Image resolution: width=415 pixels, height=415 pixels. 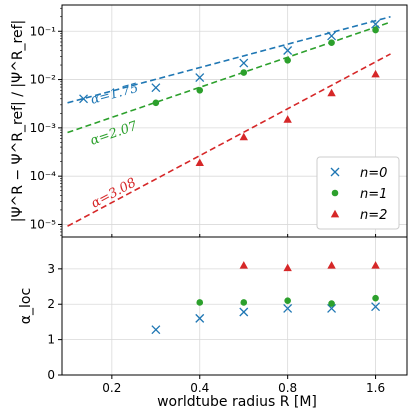 I want to click on x-axis-label: worldtube radius R [M], so click(x=237, y=402).